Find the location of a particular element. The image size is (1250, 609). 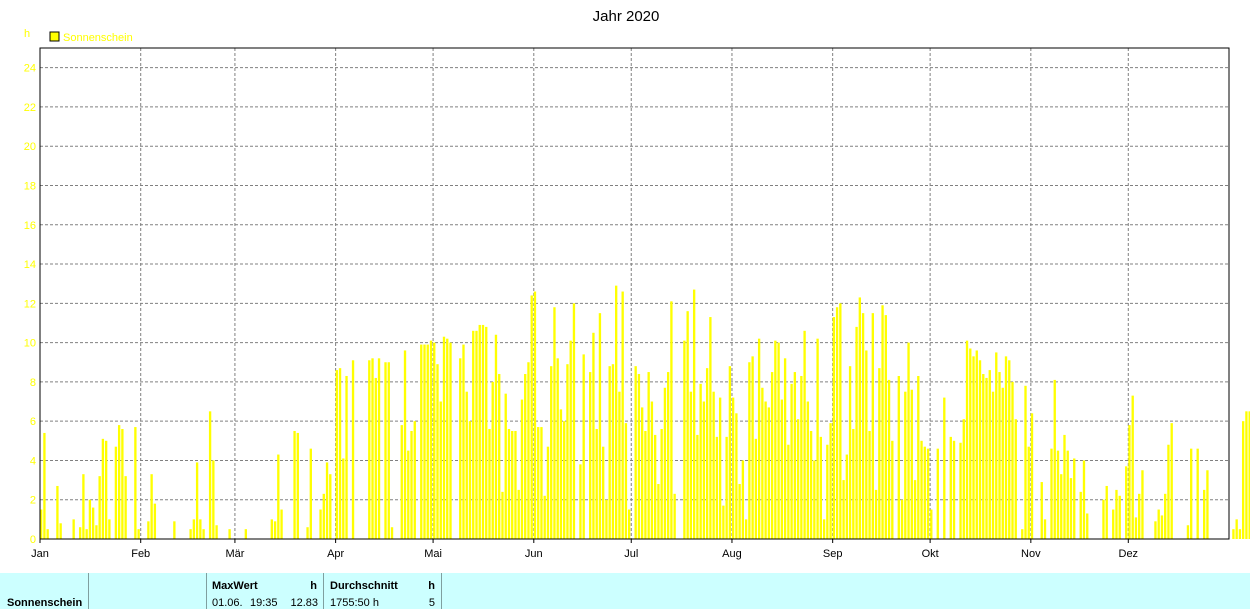

x-tick-label: Aug is located at coordinates (732, 554).